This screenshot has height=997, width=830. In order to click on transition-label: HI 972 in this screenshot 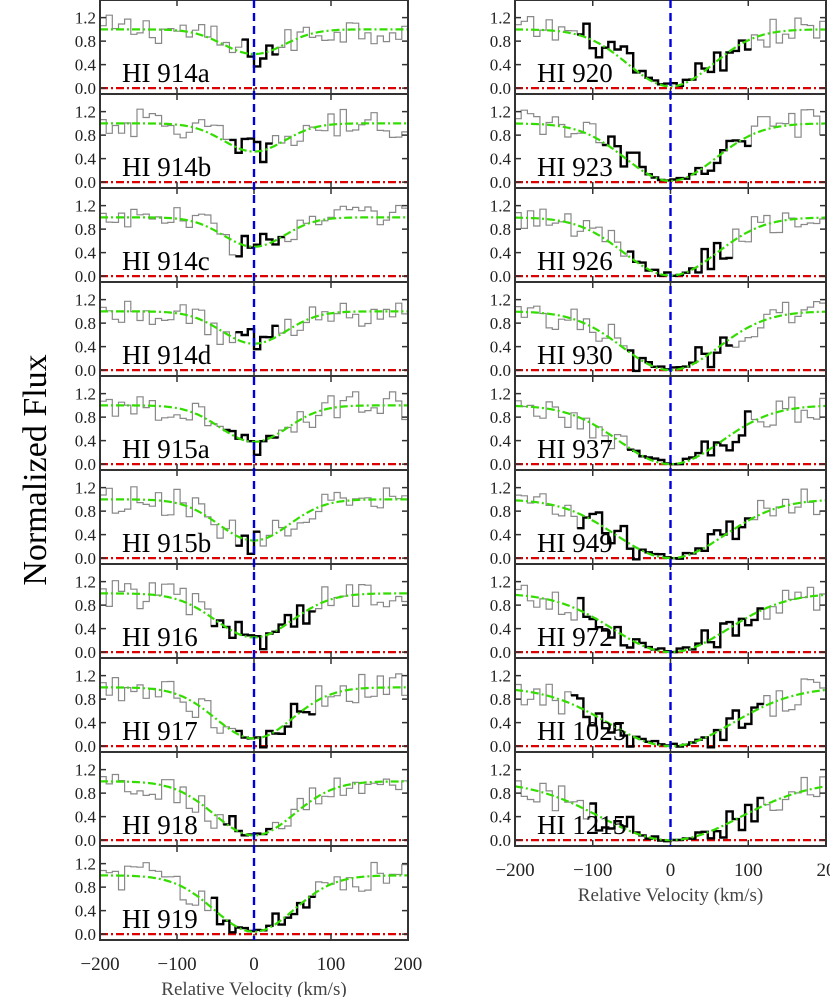, I will do `click(575, 637)`.